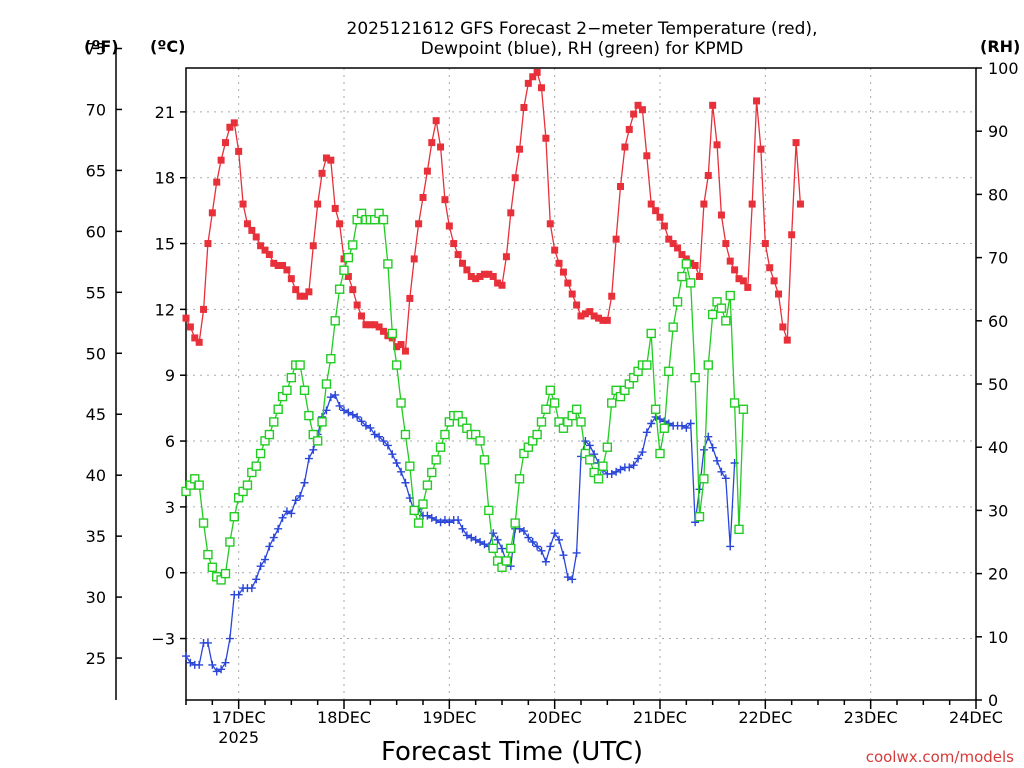 This screenshot has width=1024, height=768. What do you see at coordinates (190, 327) in the screenshot?
I see `2-meter-temperature-point-1` at bounding box center [190, 327].